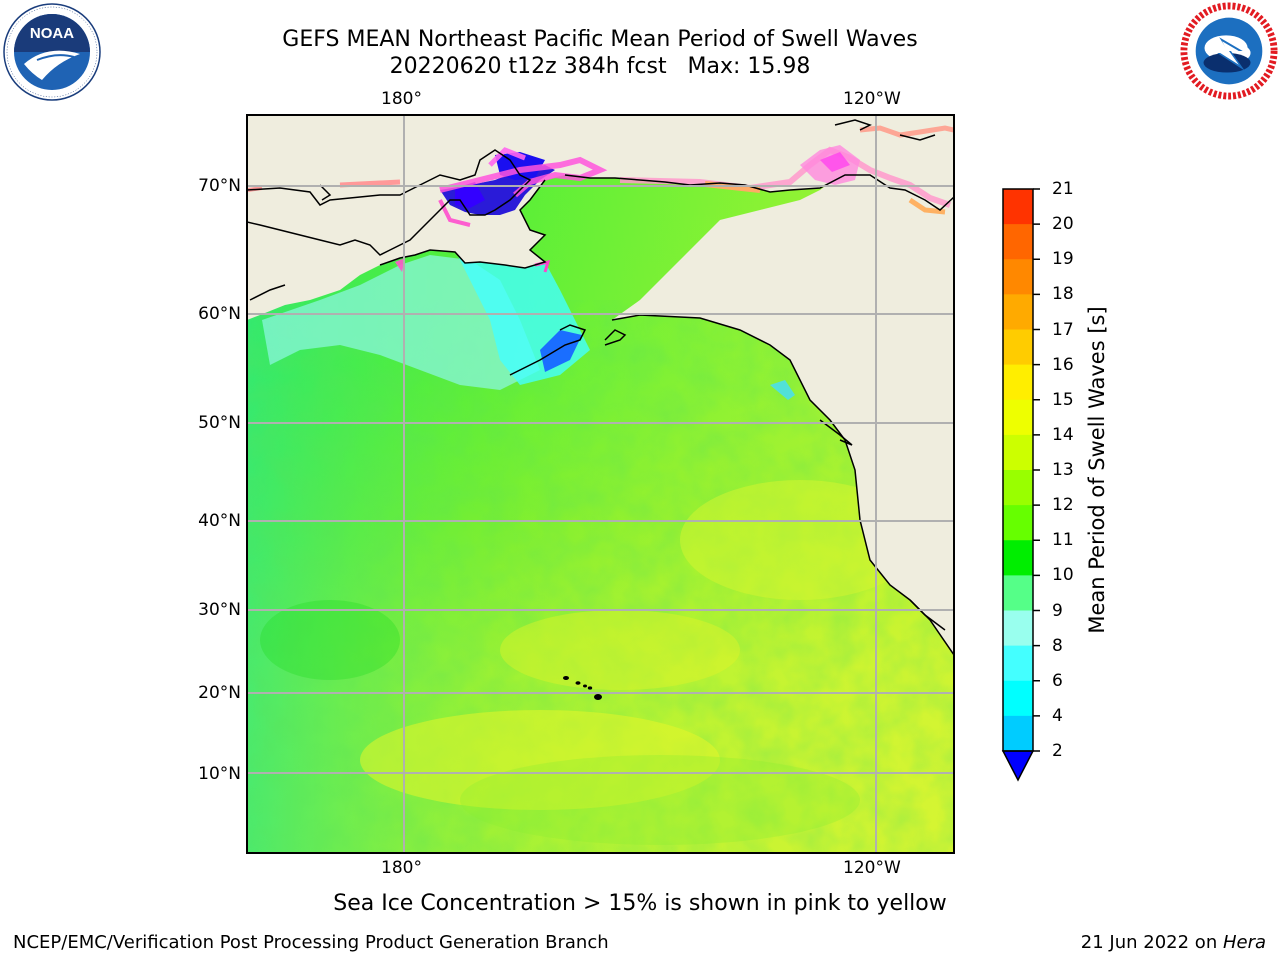  I want to click on lat-label-30n: 30°N, so click(219, 610).